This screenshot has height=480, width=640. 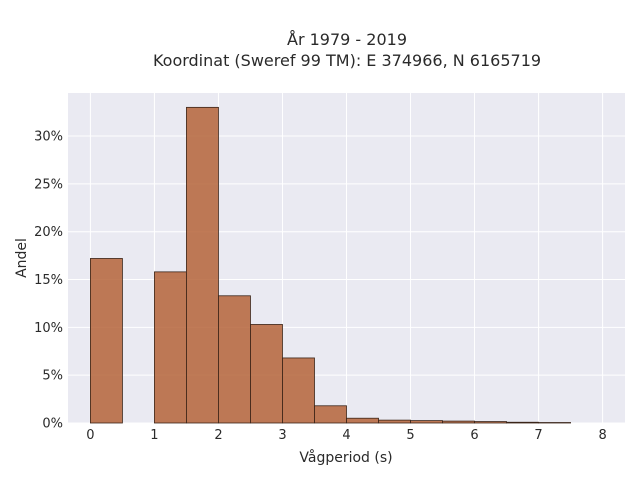 What do you see at coordinates (538, 435) in the screenshot?
I see `x-tick-label: 7` at bounding box center [538, 435].